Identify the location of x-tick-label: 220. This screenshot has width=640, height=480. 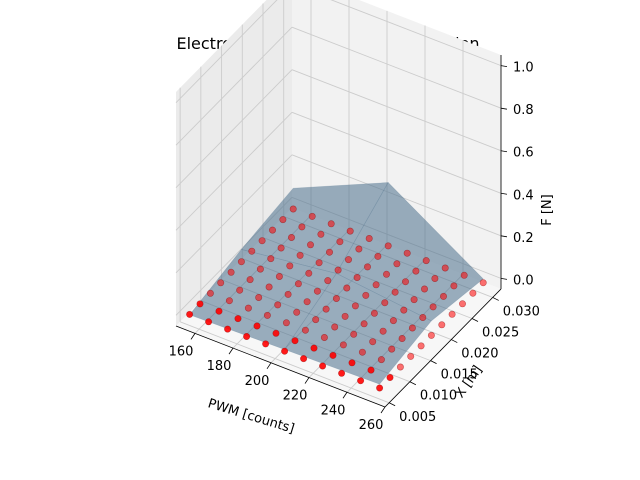
(295, 396).